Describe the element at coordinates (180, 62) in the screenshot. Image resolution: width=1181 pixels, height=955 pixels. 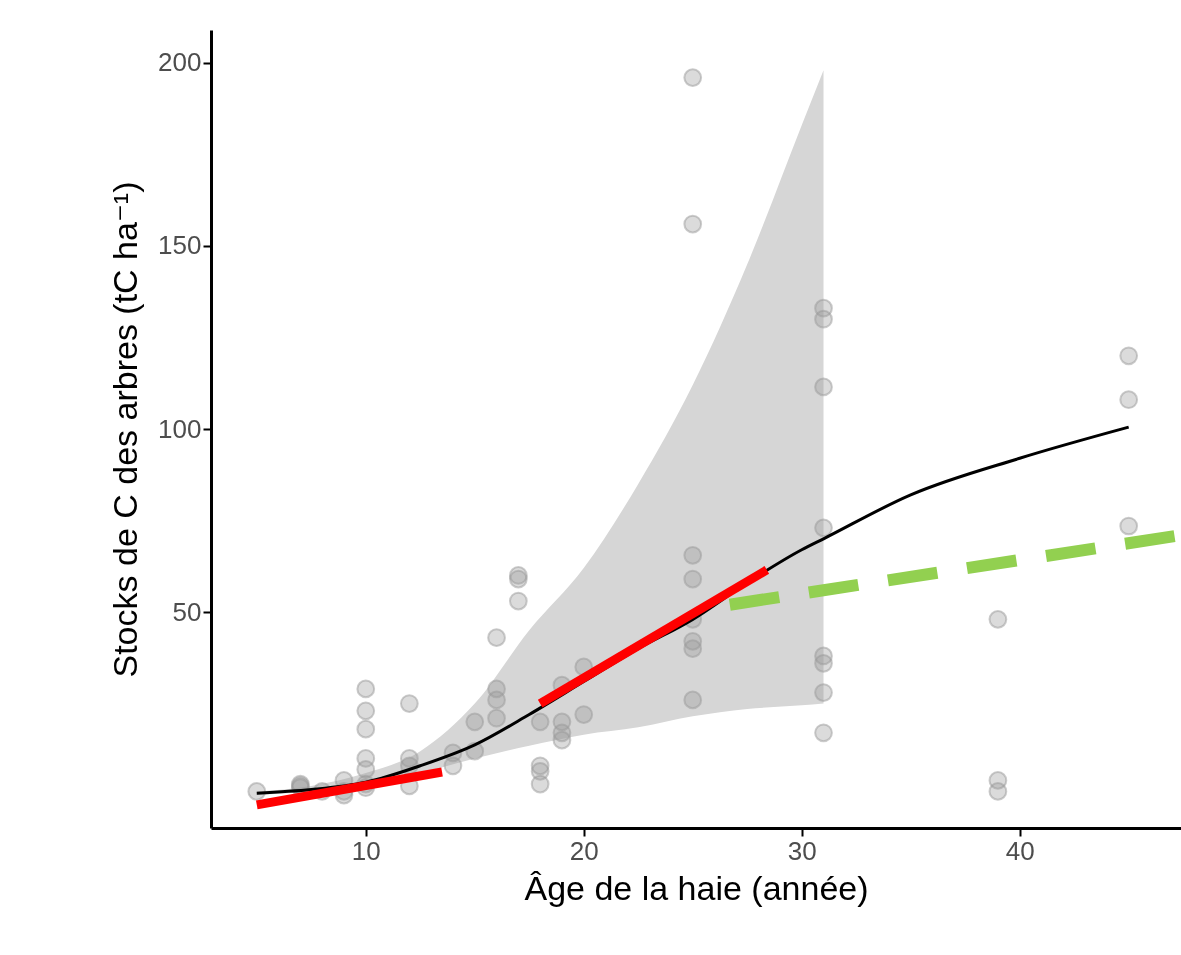
I see `y-tick-label: 200` at that location.